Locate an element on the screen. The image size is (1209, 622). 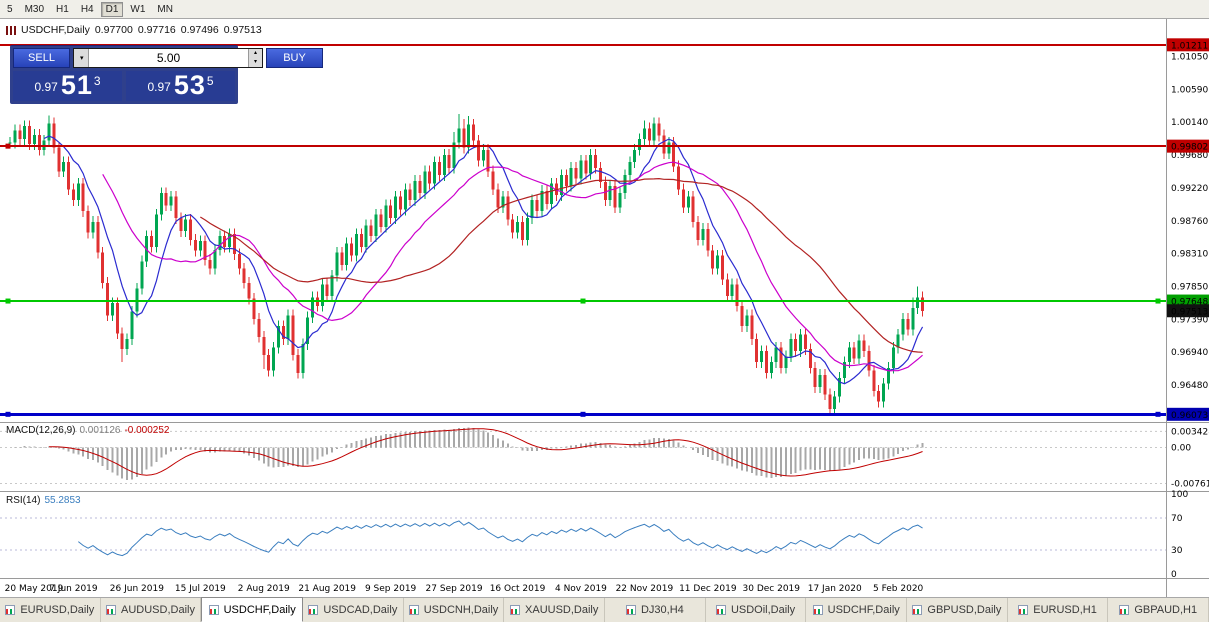
chart-tab-label: AUDUSD,Daily is located at coordinates (158, 610).